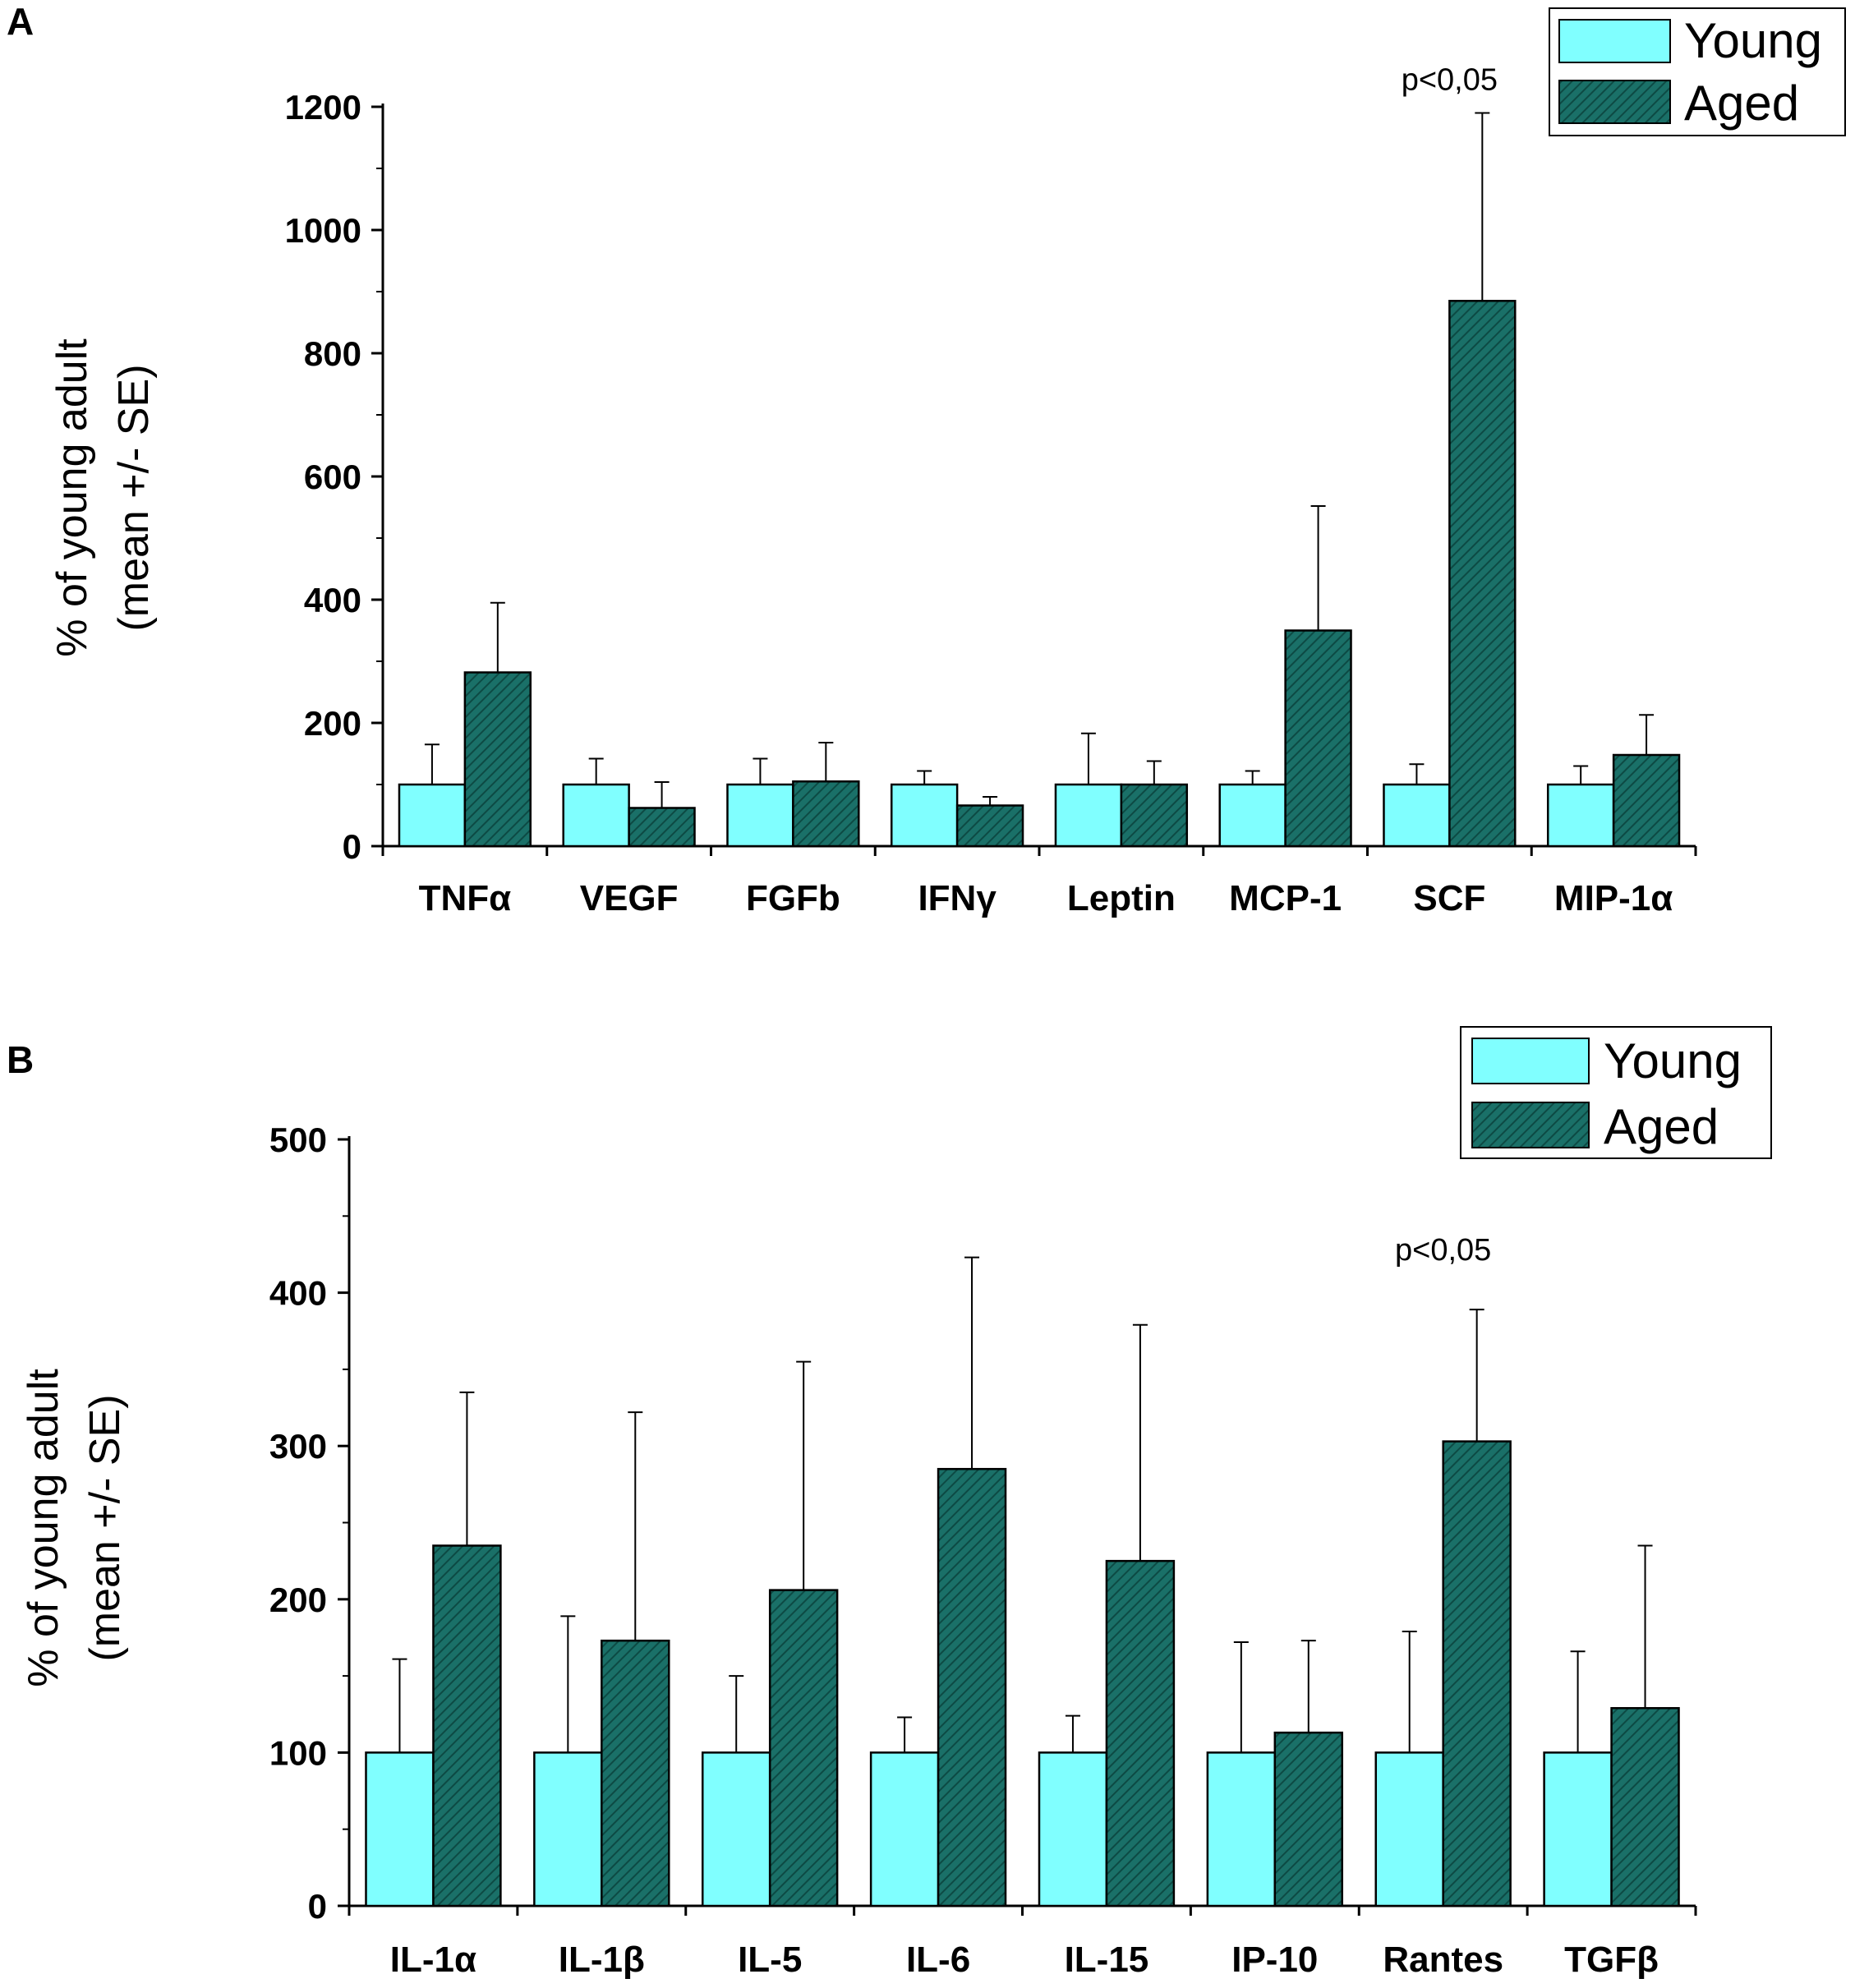 The width and height of the screenshot is (1855, 1988). What do you see at coordinates (352, 846) in the screenshot?
I see `panel-a-y-tick-label: 0` at bounding box center [352, 846].